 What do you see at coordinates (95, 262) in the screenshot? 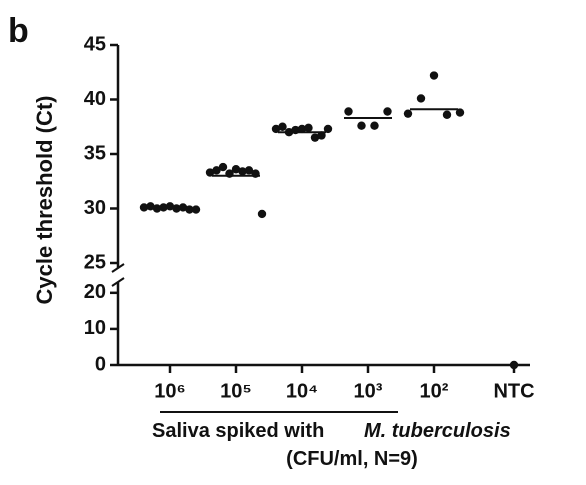
I see `y-tick-label: 25` at bounding box center [95, 262].